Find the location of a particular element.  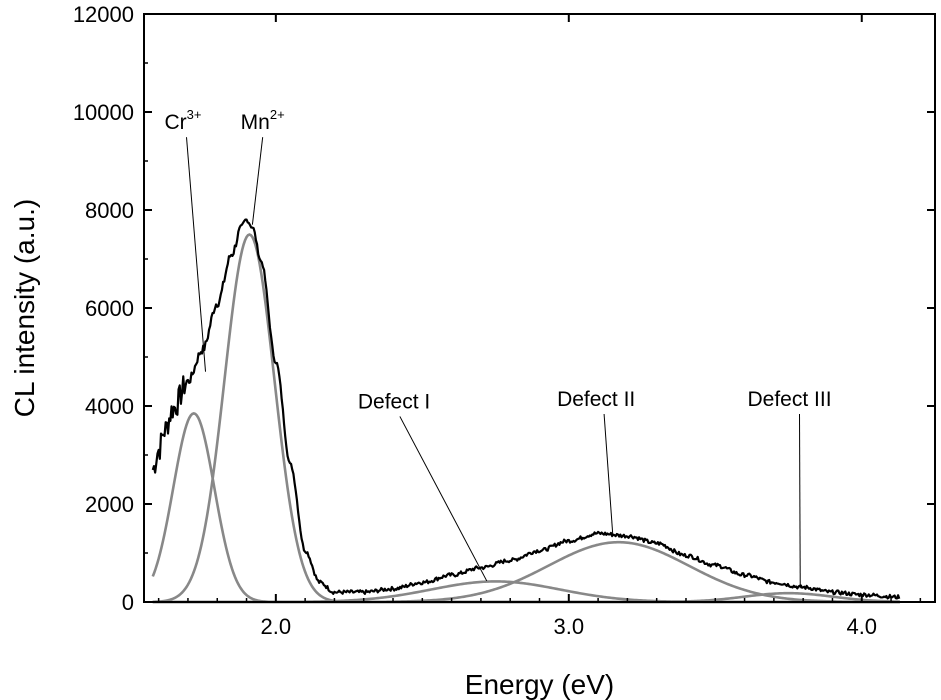

annotation-sup: 3+ is located at coordinates (194, 114).